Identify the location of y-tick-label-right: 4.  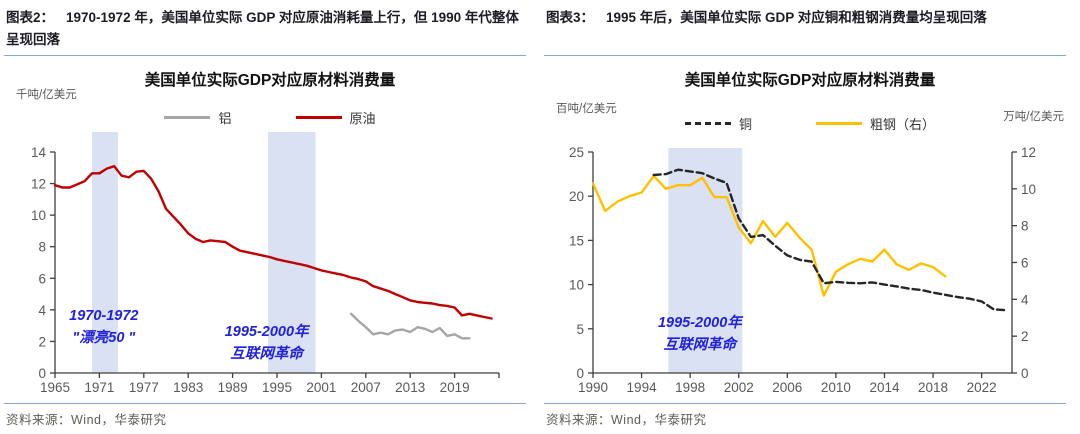
(1025, 299).